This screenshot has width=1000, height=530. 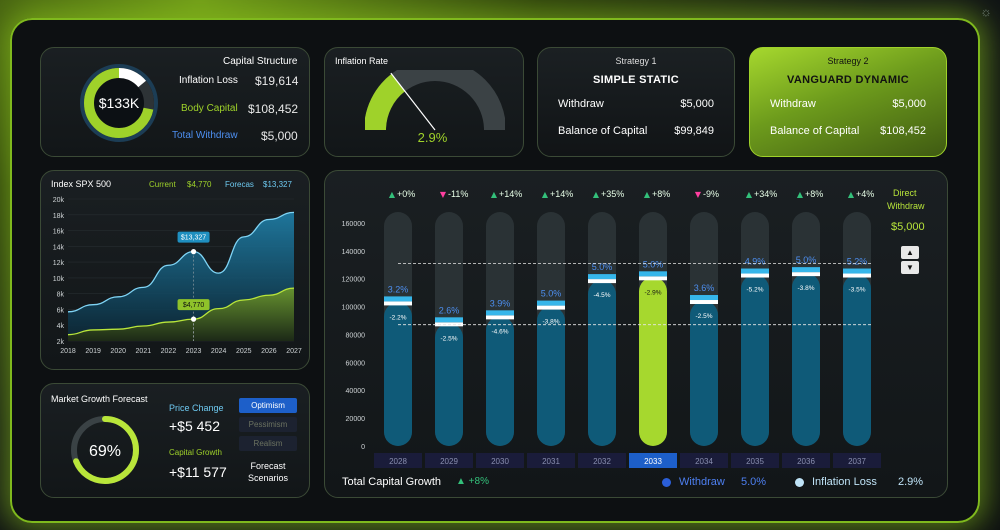 I want to click on index-forecast-label: Forecas, so click(x=239, y=184).